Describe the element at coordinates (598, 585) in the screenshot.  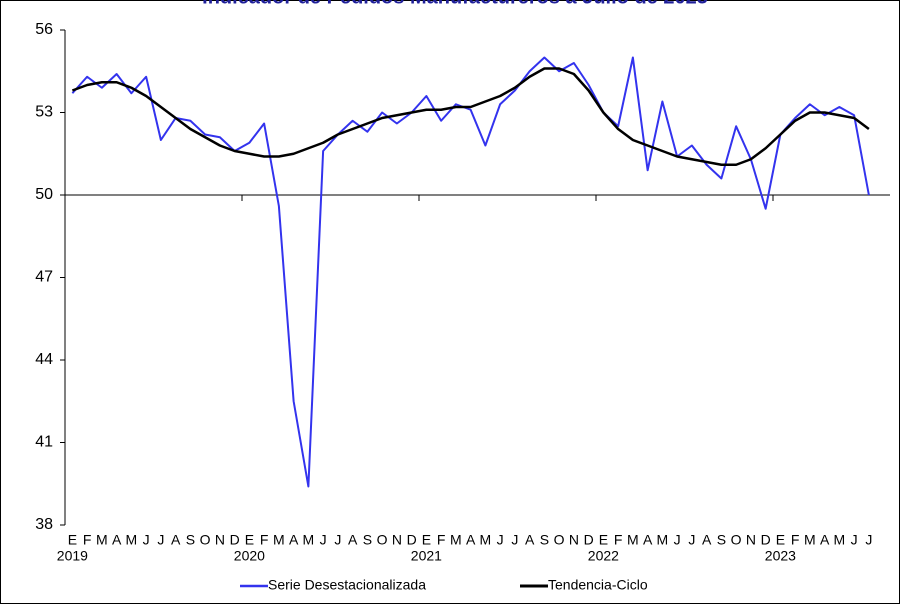
I see `legend-label: Tendencia-Ciclo` at that location.